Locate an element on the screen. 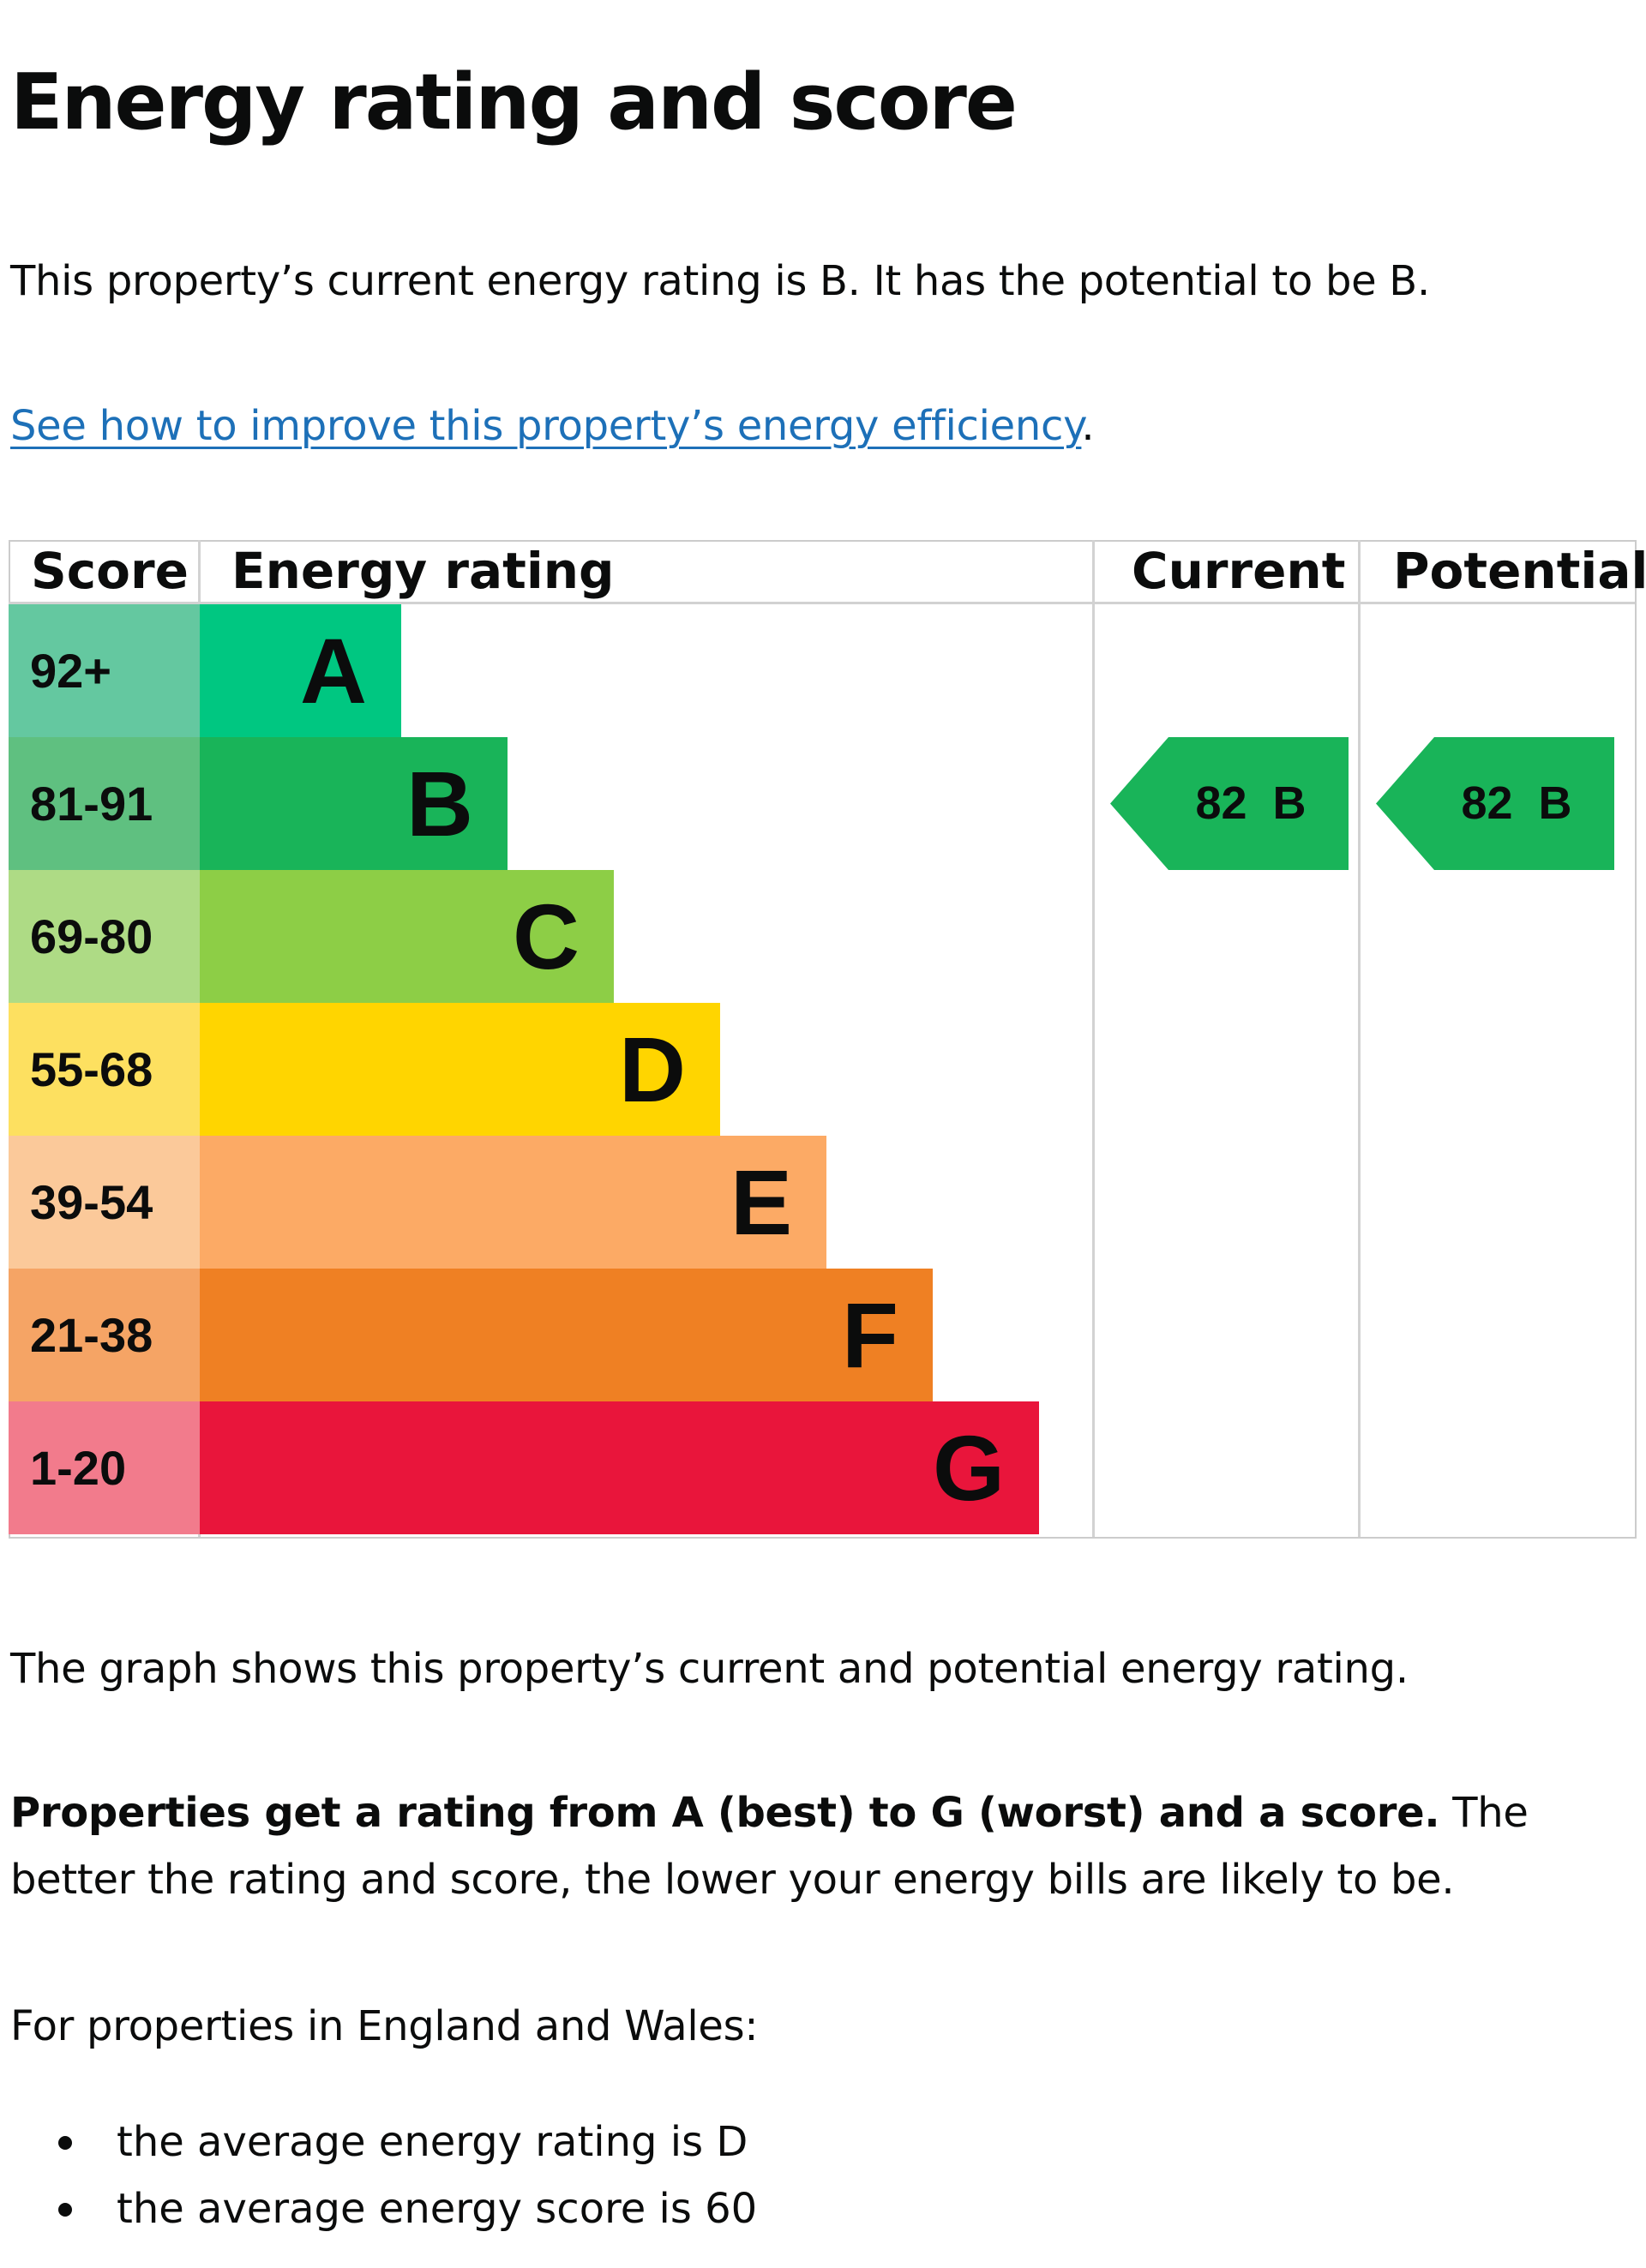  band-bar: B is located at coordinates (354, 803).